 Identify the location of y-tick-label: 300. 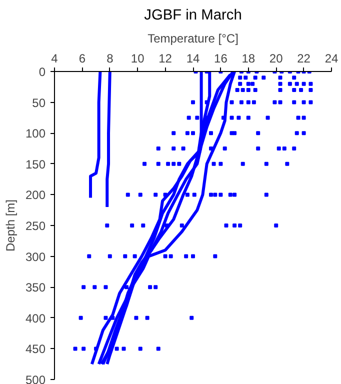
(35, 257).